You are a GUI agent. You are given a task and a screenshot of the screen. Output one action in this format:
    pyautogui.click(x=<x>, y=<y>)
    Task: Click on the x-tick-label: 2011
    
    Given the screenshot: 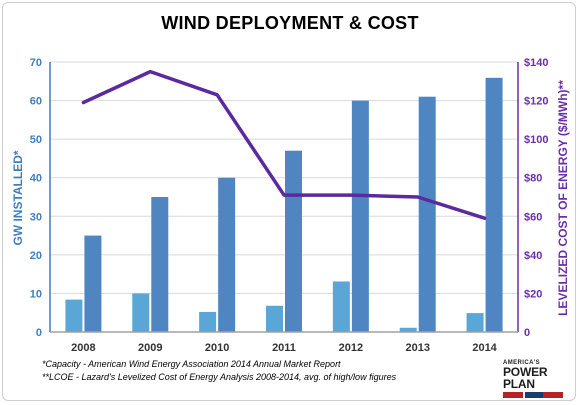 What is the action you would take?
    pyautogui.click(x=284, y=348)
    